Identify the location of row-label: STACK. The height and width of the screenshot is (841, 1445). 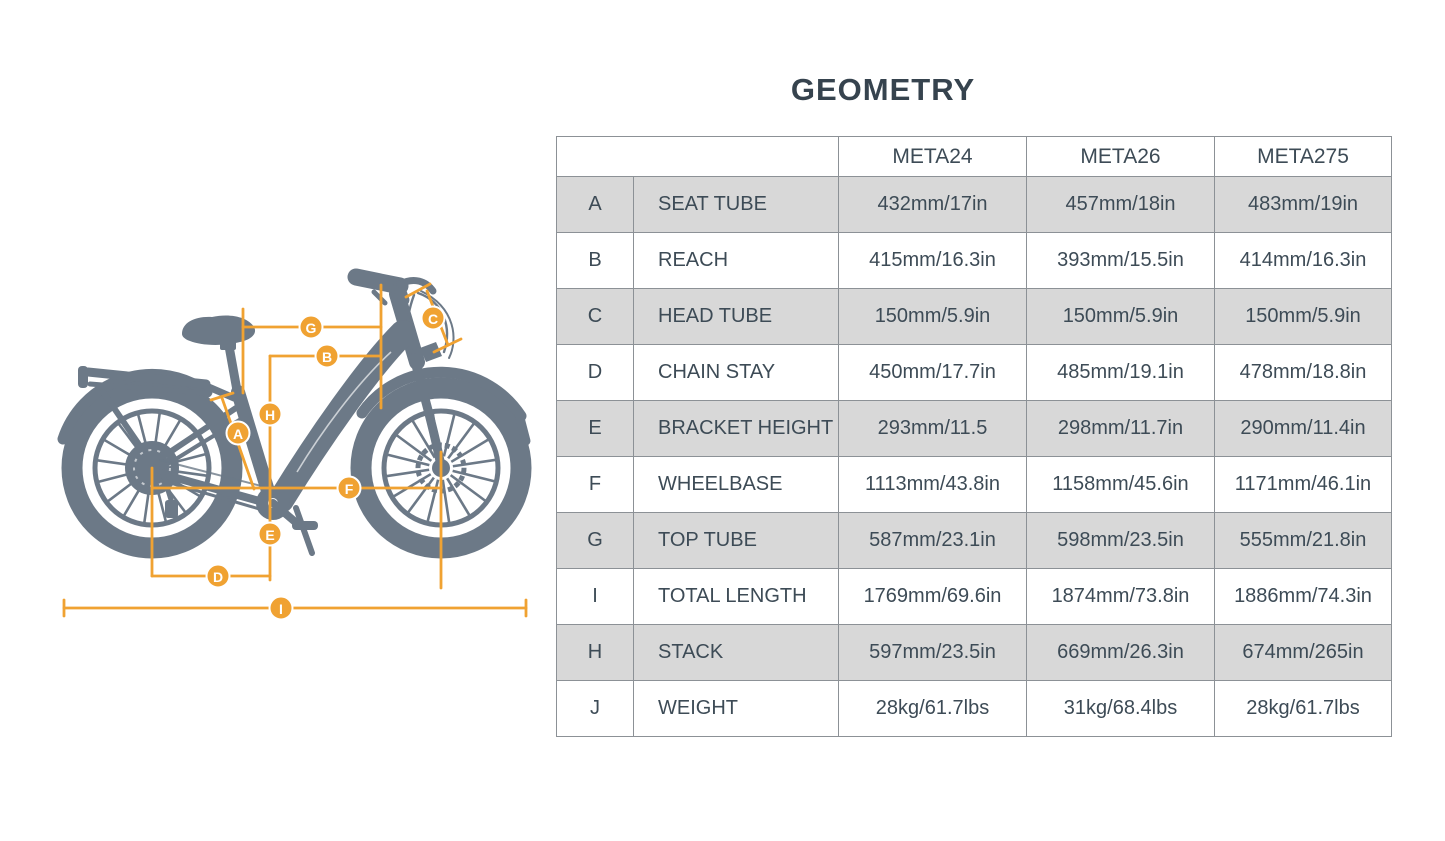
(736, 652).